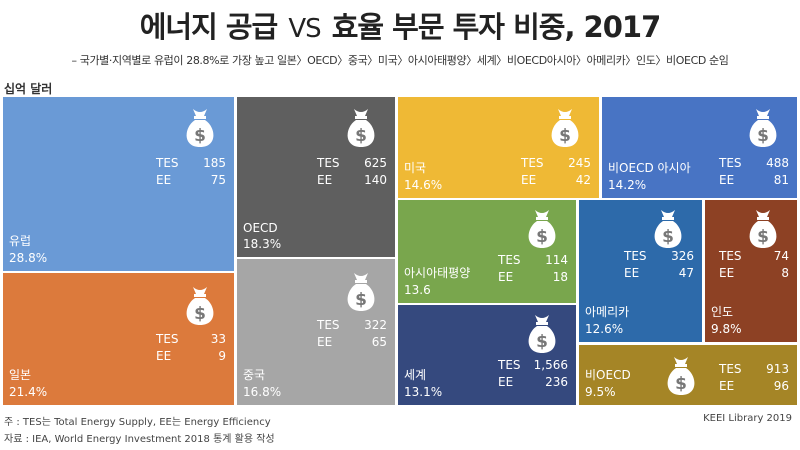 This screenshot has height=450, width=800. Describe the element at coordinates (604, 329) in the screenshot. I see `tile-share: 12.6%` at that location.